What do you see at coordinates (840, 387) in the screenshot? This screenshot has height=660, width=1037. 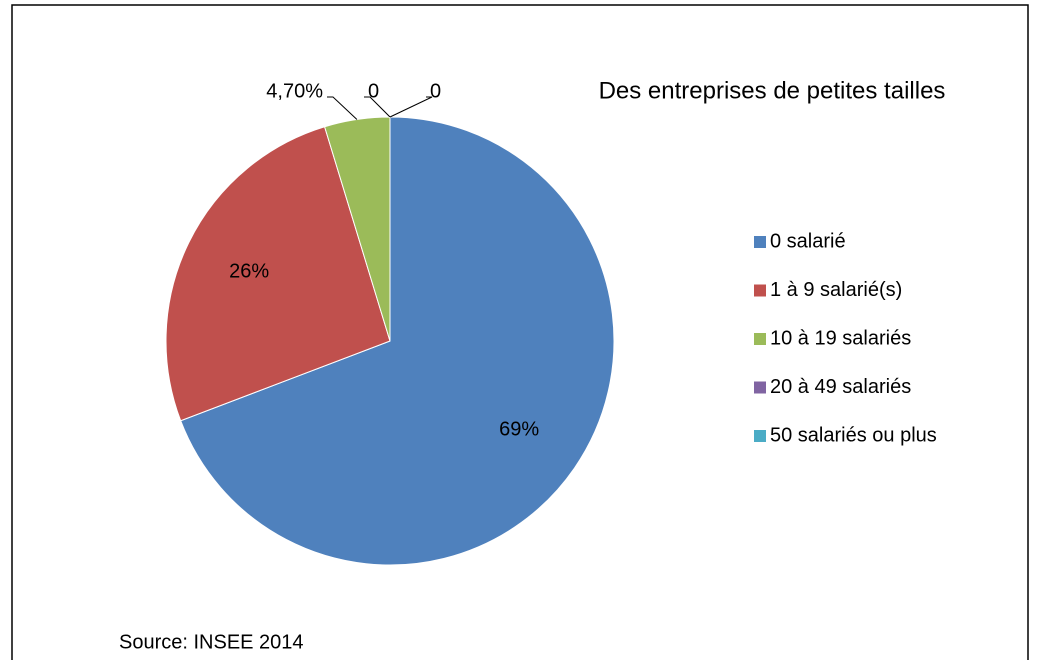 I see `legend-label: 20 à 49 salariés` at bounding box center [840, 387].